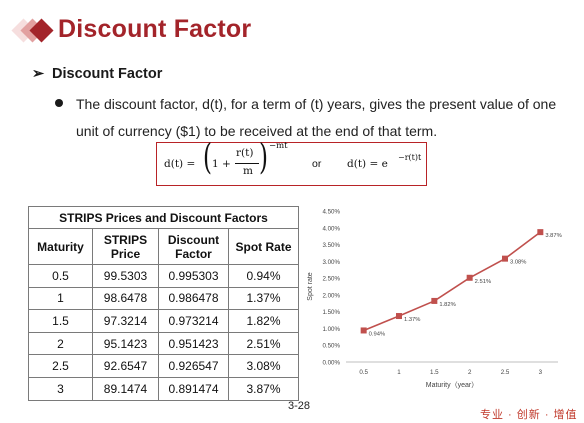 This screenshot has height=423, width=584. I want to click on header-strips-price: STRIPS Price, so click(125, 246).